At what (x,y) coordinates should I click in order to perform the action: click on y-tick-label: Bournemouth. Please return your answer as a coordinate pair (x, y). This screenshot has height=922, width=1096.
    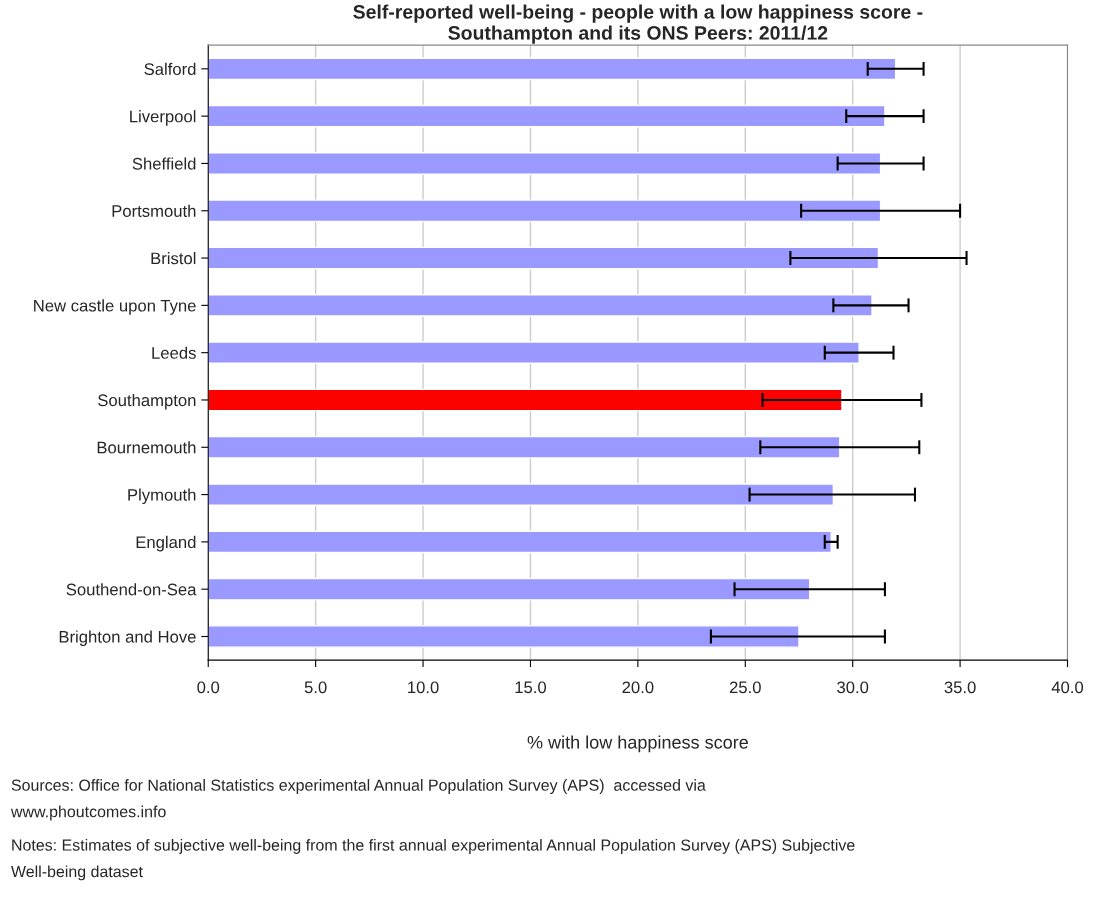
    Looking at the image, I should click on (146, 447).